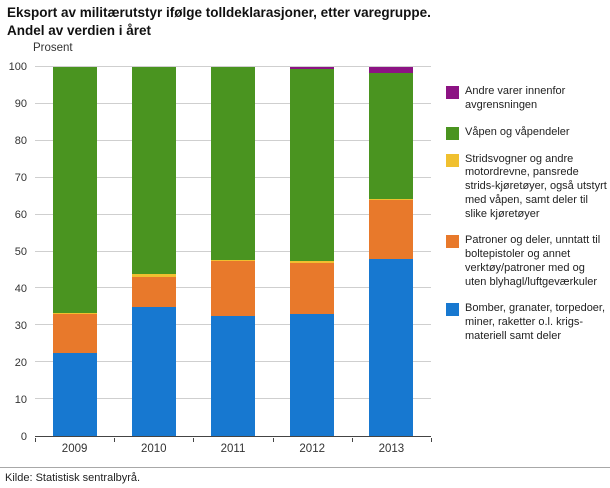 The height and width of the screenshot is (488, 610). I want to click on x-axis-labels: 2009 2010 2011 2012 2013, so click(233, 449).